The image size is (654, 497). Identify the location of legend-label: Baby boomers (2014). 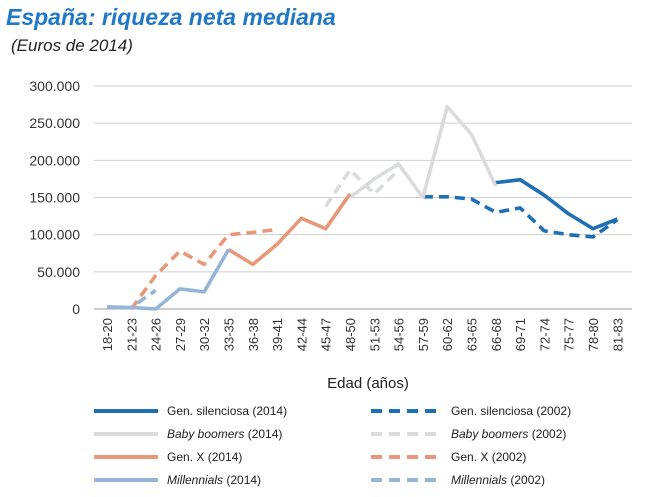
(224, 434).